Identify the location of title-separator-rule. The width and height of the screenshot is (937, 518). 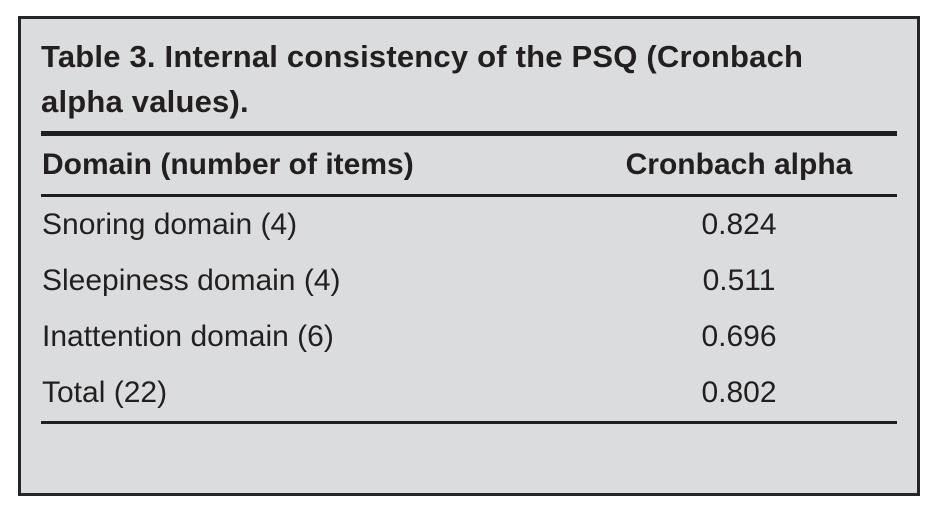
(469, 133).